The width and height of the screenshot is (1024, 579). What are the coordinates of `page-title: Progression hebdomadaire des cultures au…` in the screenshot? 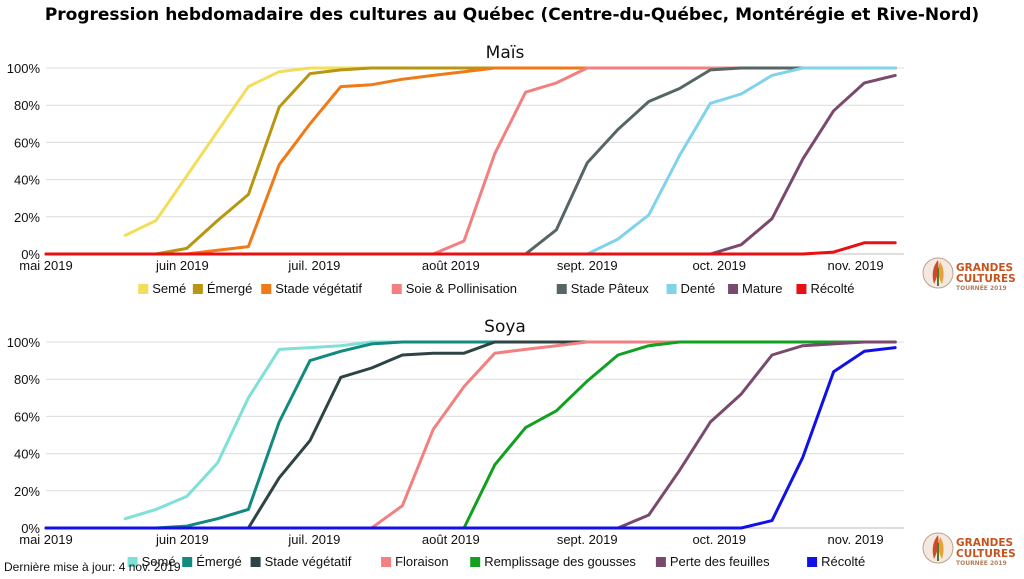 It's located at (512, 15).